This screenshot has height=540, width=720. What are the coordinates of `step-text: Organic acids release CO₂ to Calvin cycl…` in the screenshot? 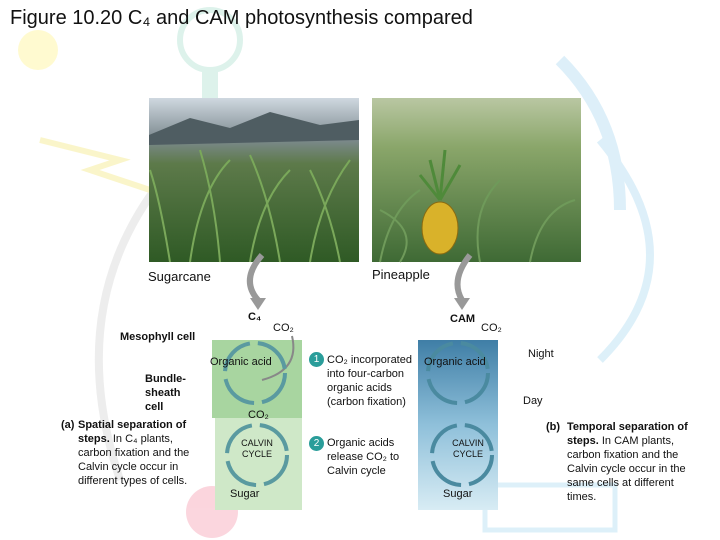 It's located at (363, 457).